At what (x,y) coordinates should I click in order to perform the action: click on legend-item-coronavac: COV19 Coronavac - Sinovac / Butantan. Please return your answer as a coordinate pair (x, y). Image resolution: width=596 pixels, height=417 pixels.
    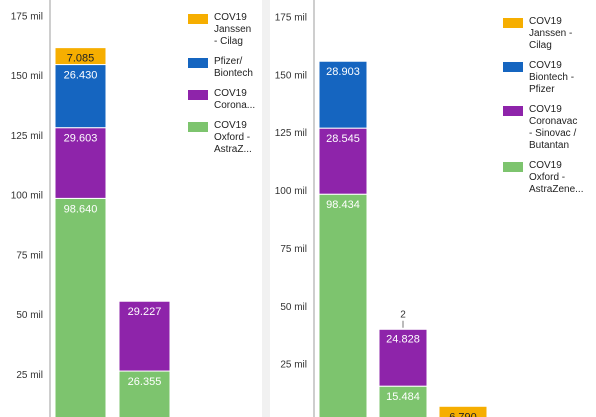
    Looking at the image, I should click on (548, 128).